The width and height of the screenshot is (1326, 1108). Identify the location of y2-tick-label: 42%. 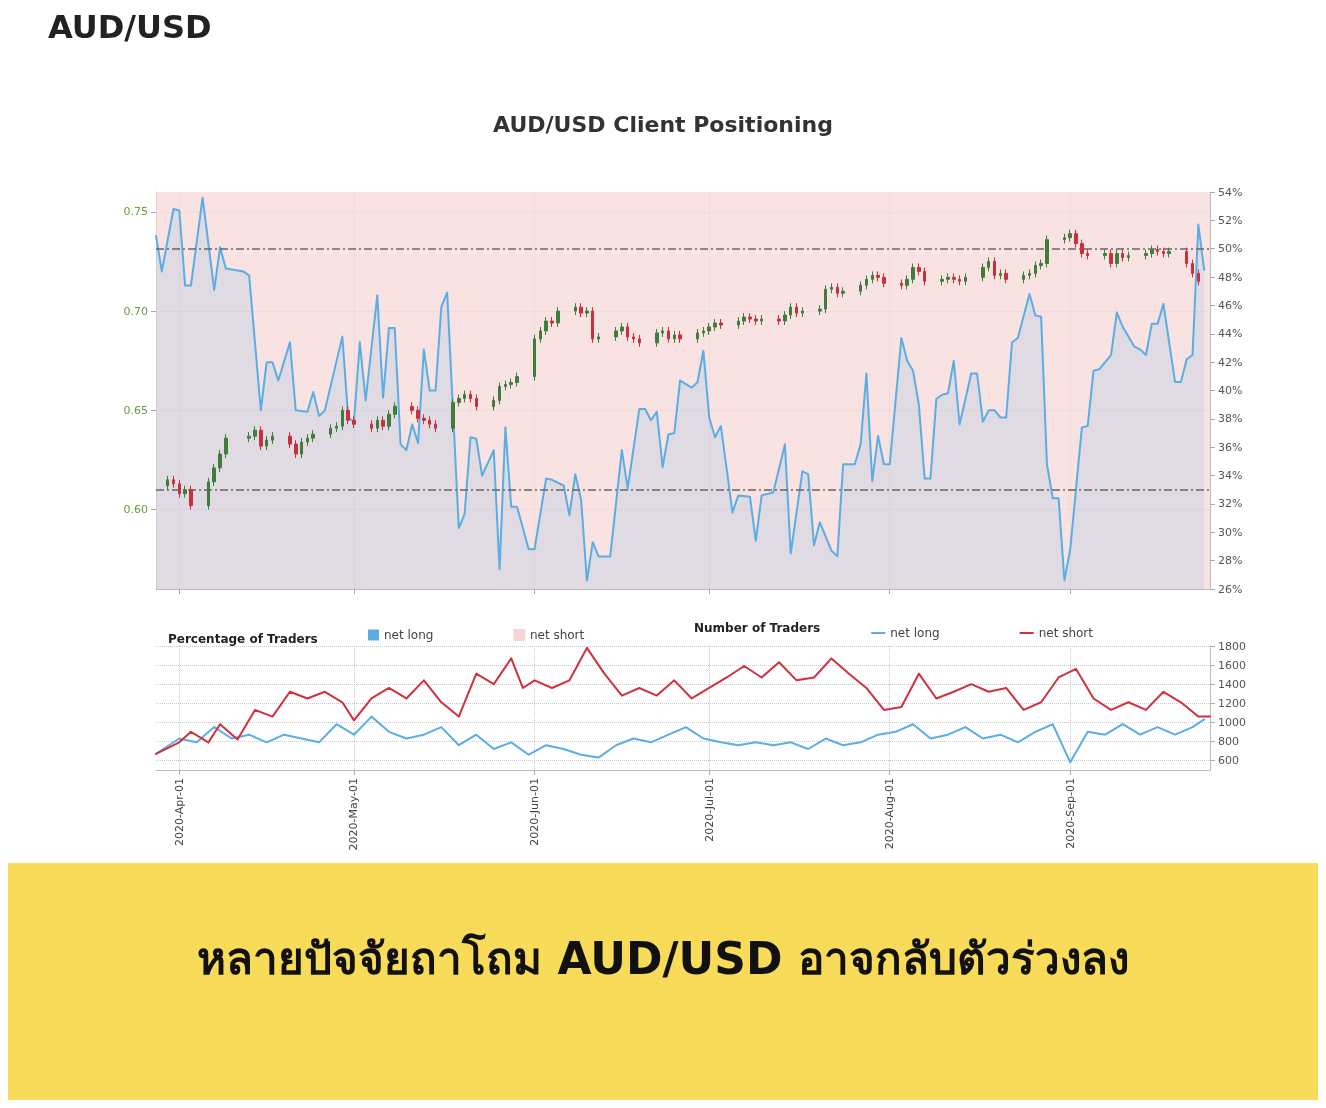
(1230, 362).